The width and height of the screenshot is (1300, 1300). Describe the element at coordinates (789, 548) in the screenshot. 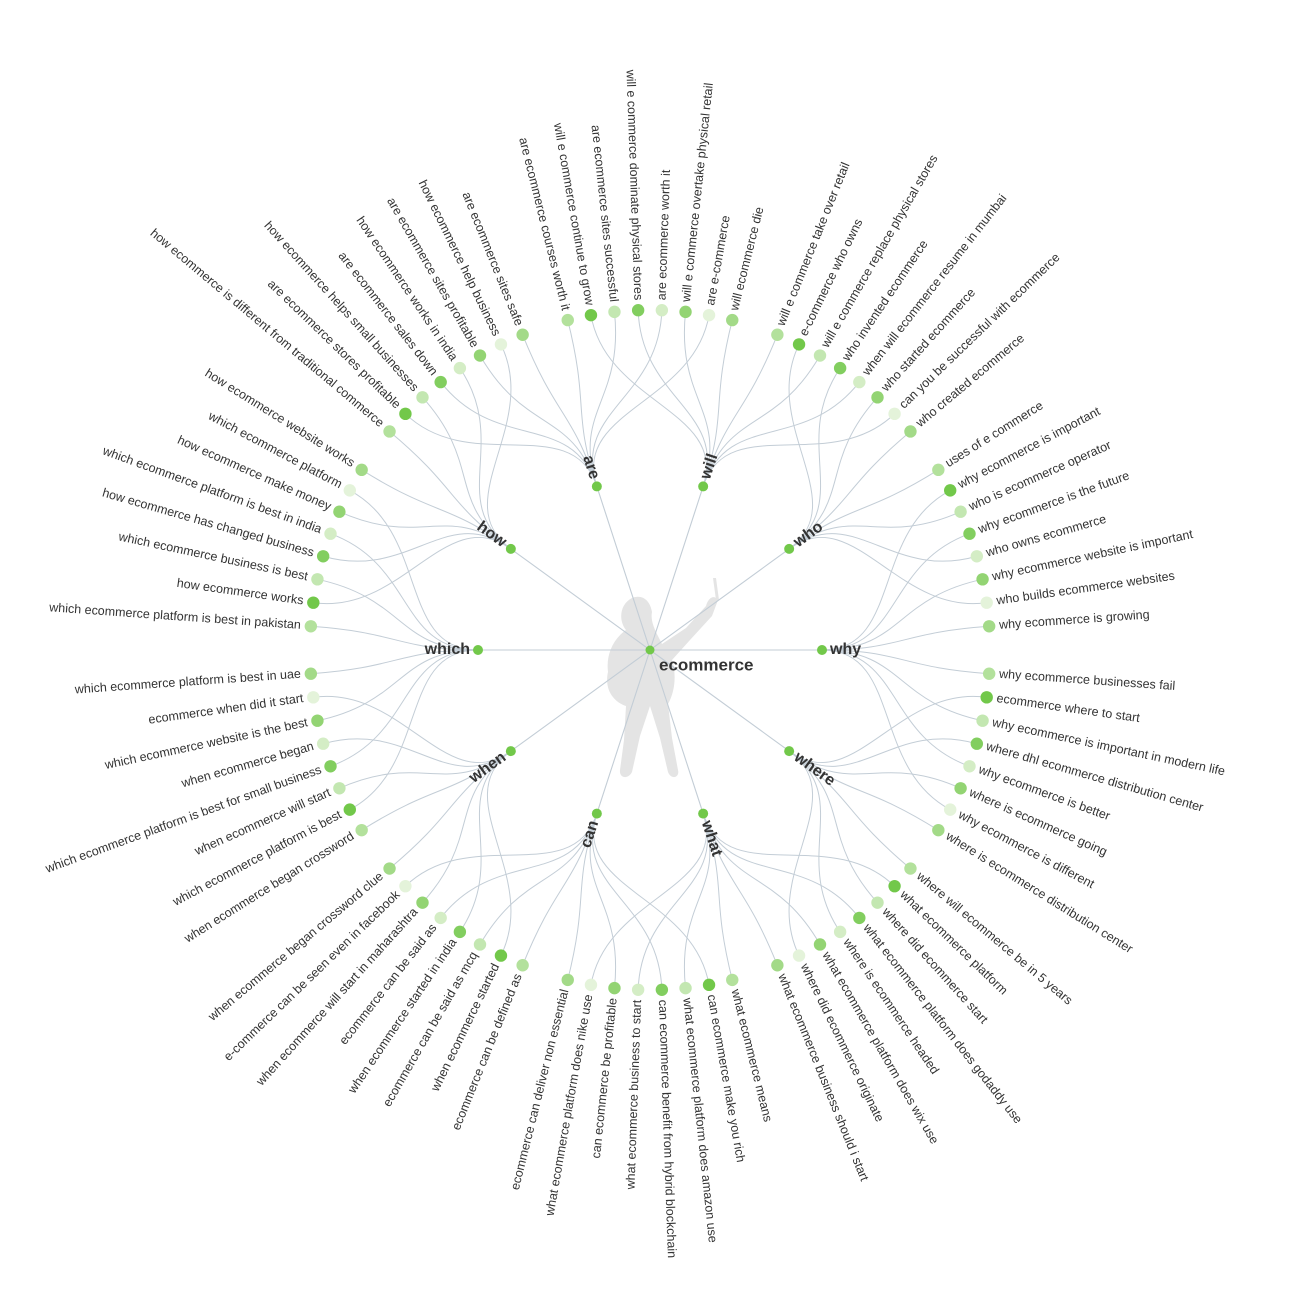

I see `branch-node-dot-who` at that location.